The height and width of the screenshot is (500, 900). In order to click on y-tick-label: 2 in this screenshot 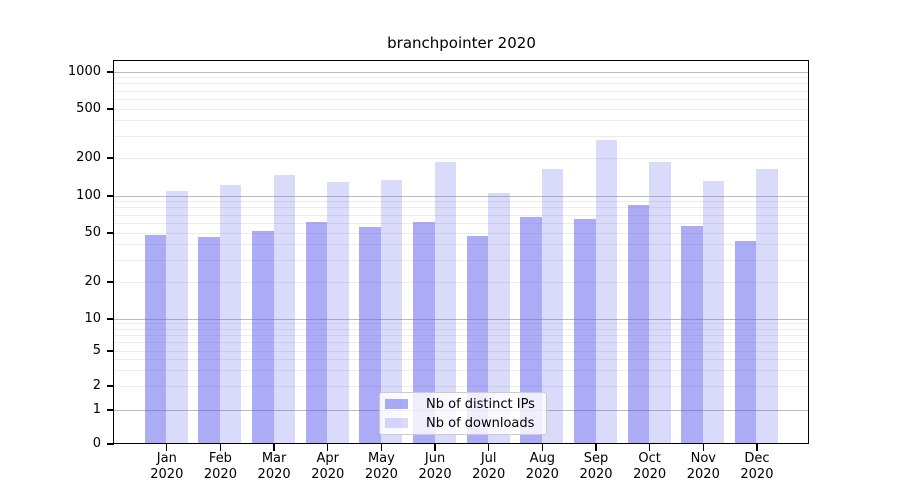, I will do `click(96, 385)`.